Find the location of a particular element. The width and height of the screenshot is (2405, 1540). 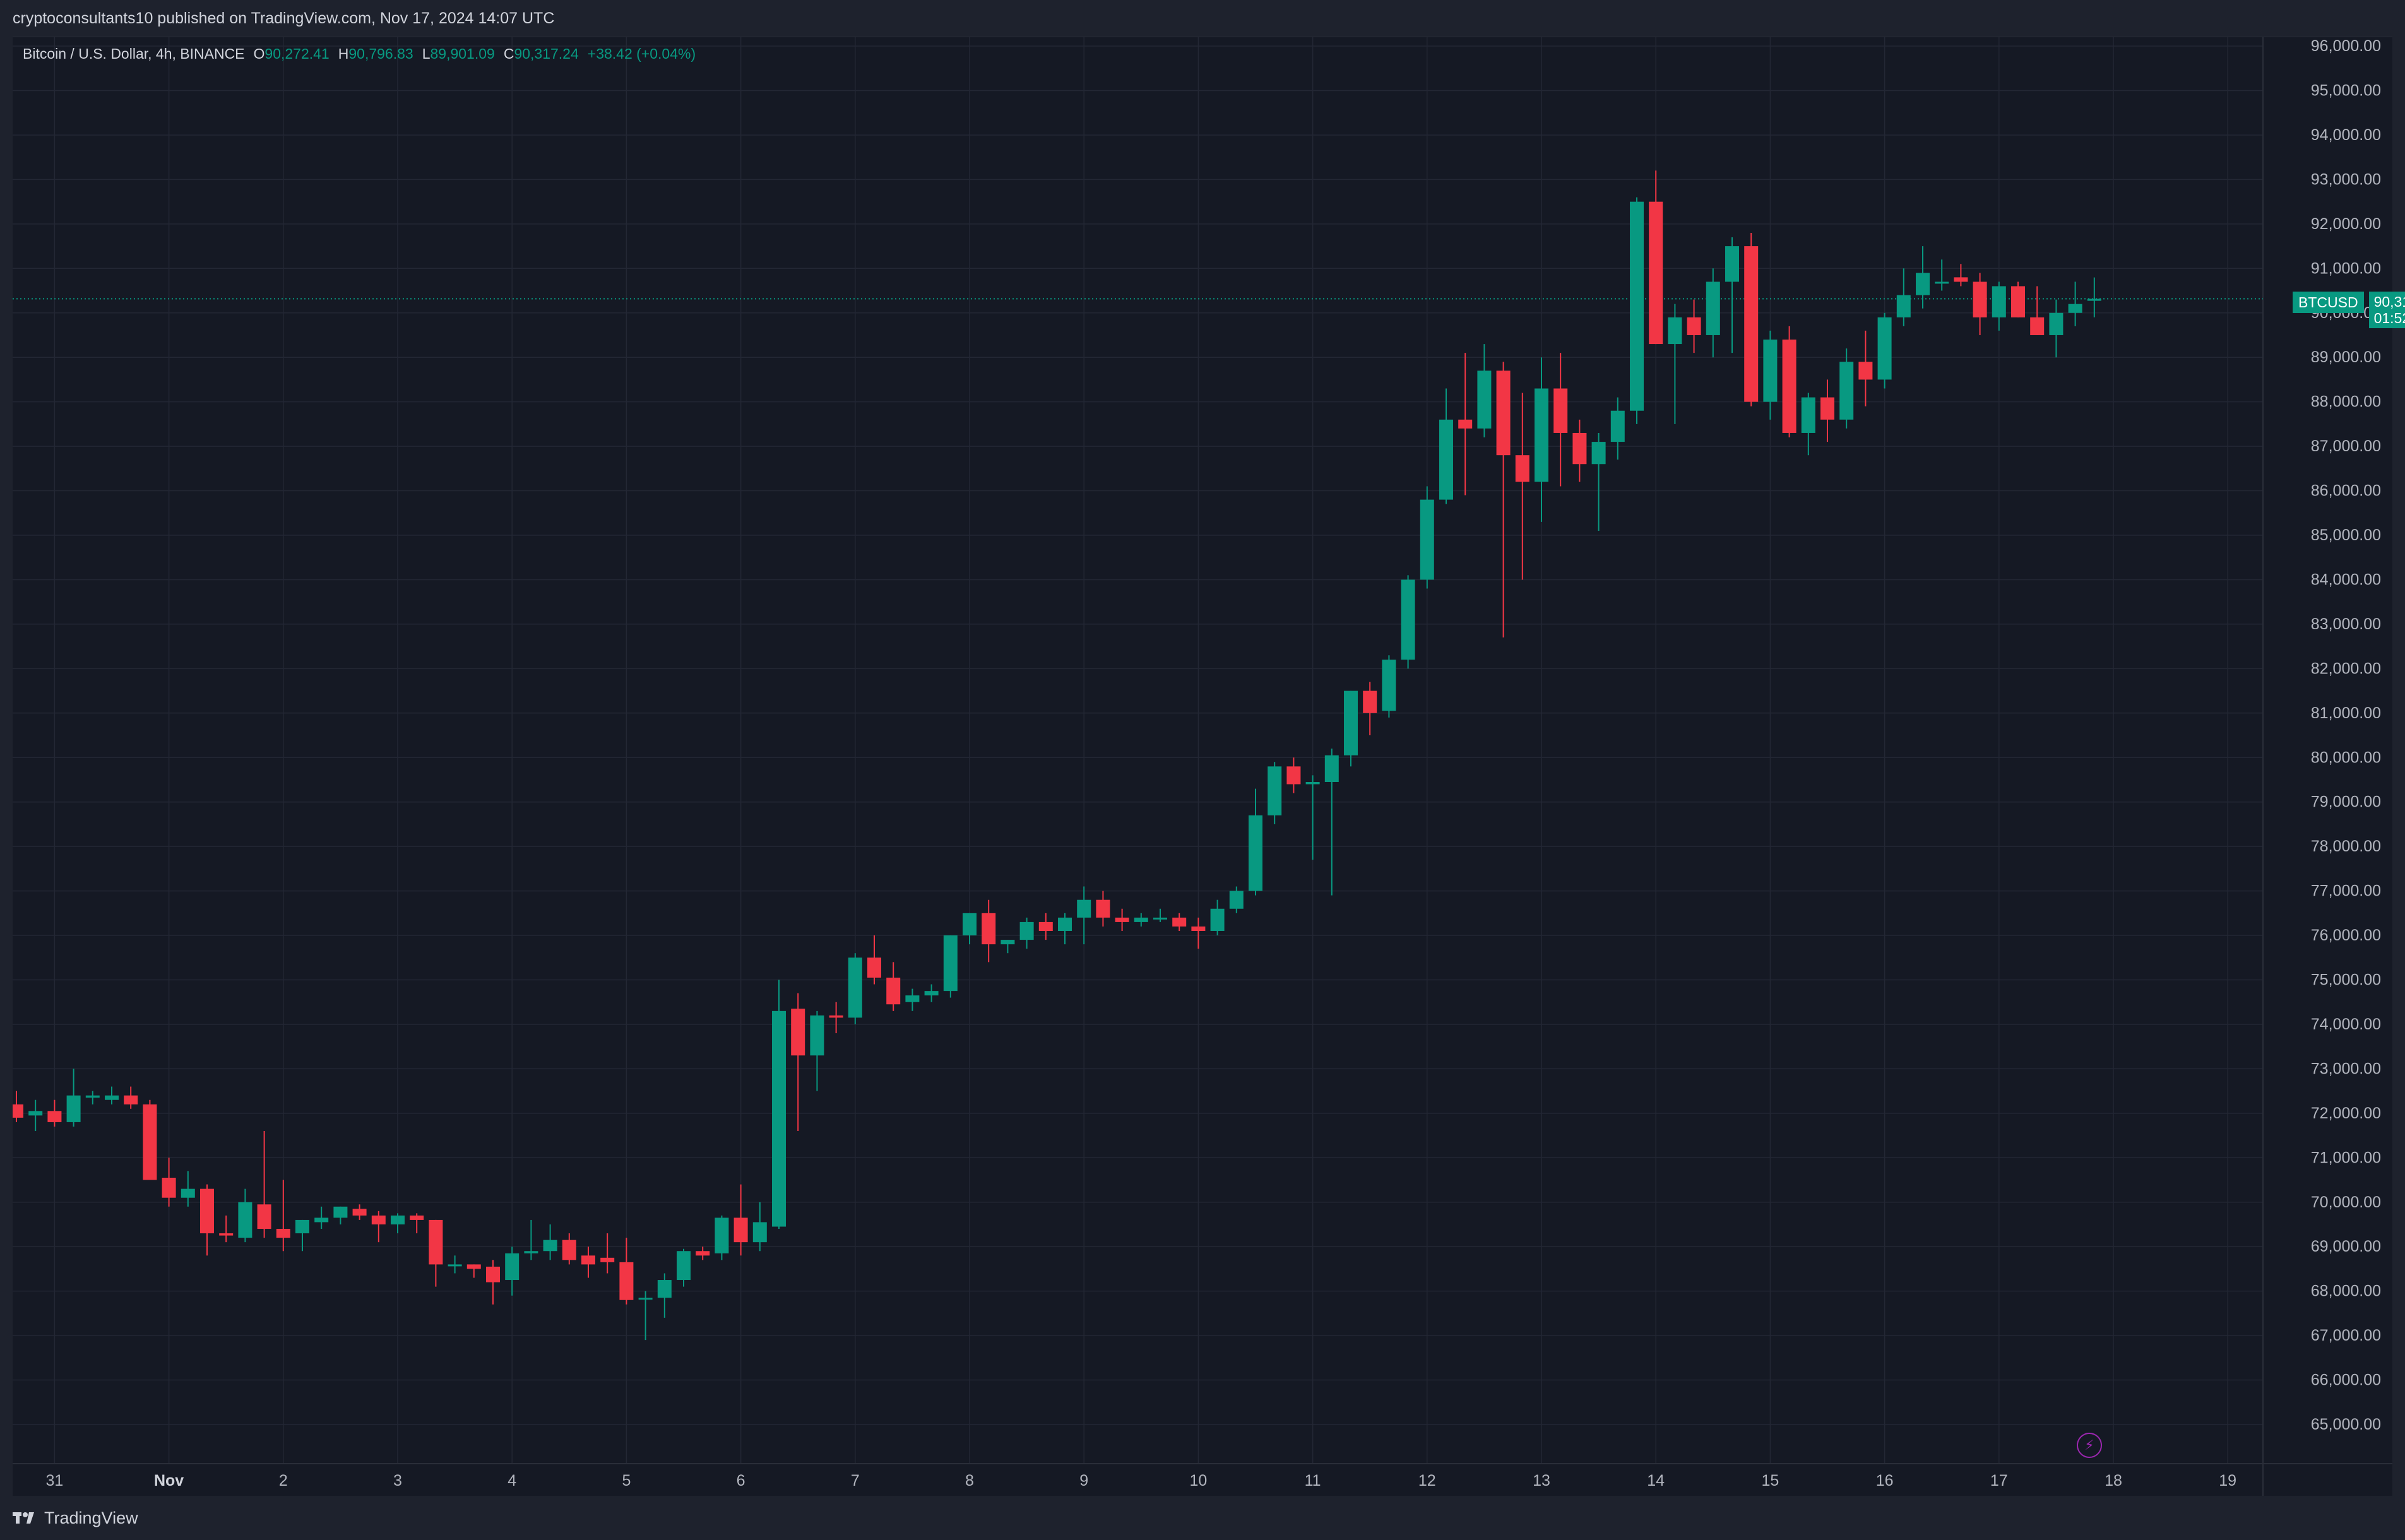

x-tick-label: 12 is located at coordinates (1427, 1481).